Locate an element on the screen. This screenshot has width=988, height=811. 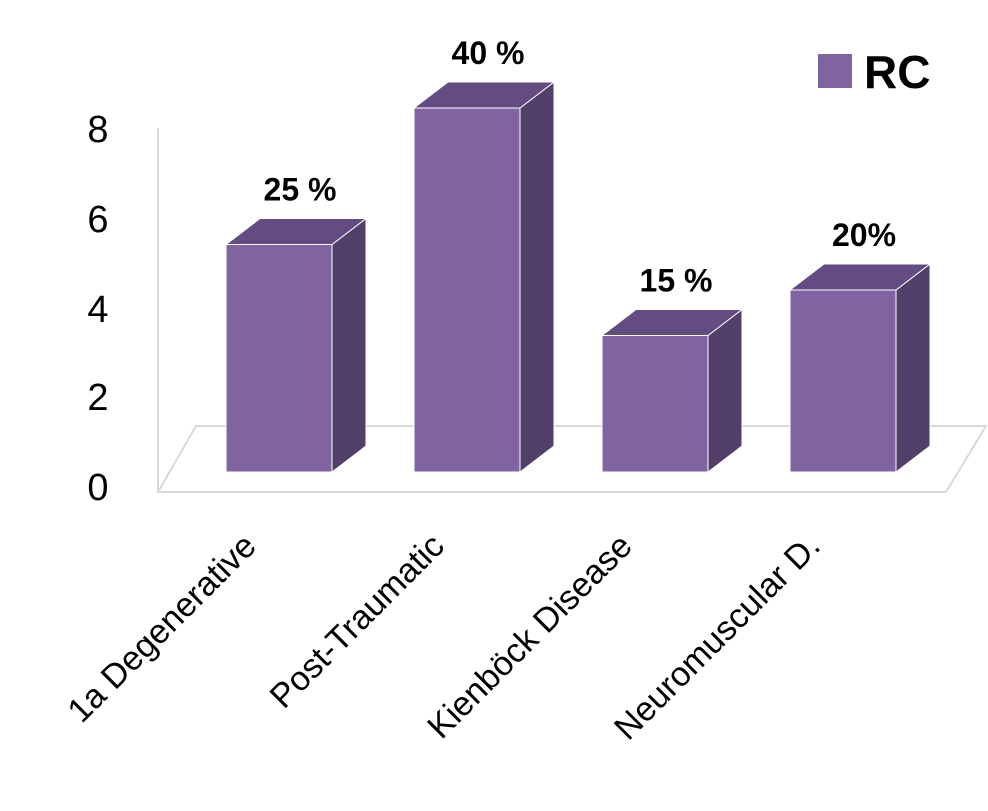
y-axis-ticks: 0 2 4 6 8 is located at coordinates (97, 309).